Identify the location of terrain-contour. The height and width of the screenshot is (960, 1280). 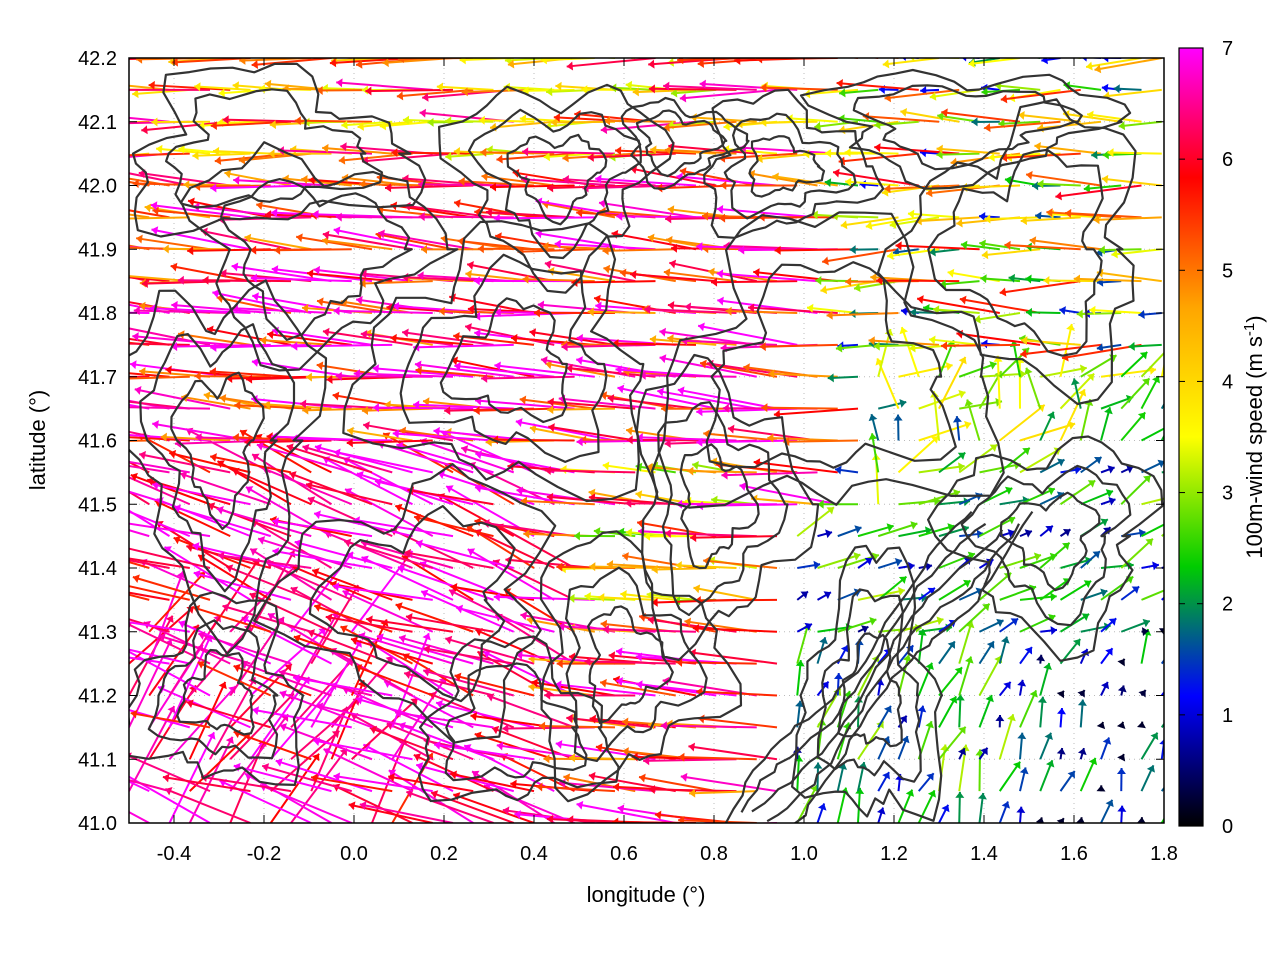
(787, 166).